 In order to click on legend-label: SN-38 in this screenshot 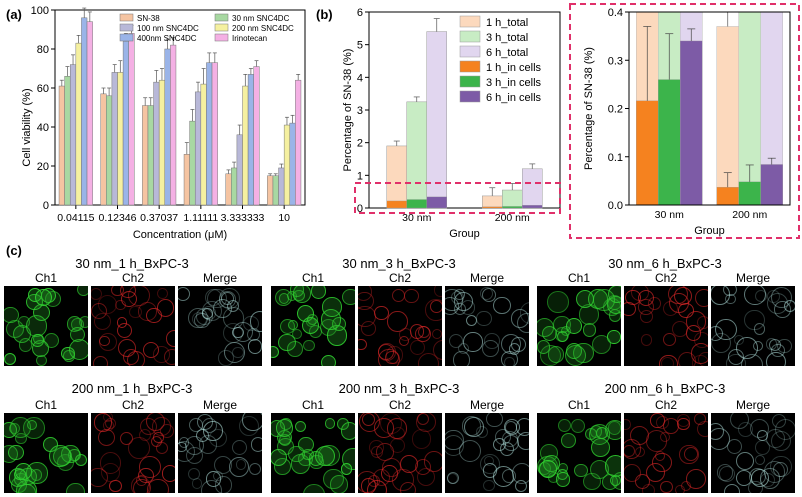, I will do `click(148, 18)`.